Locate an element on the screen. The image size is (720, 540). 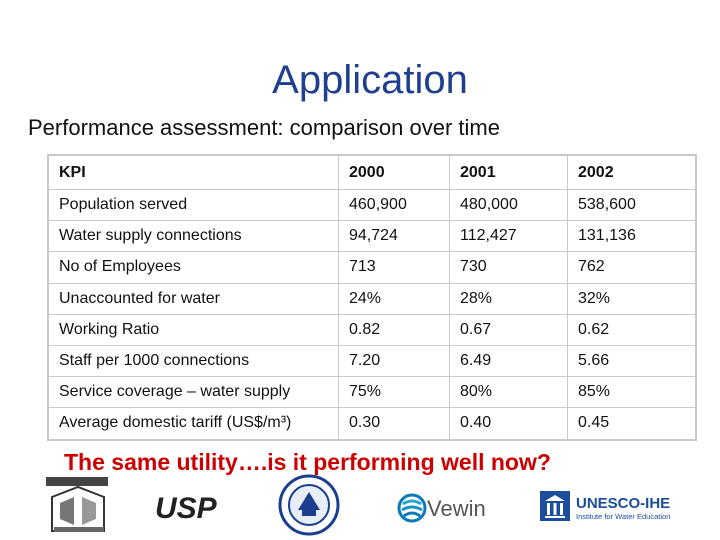
year-2001-cell: 28% is located at coordinates (508, 298).